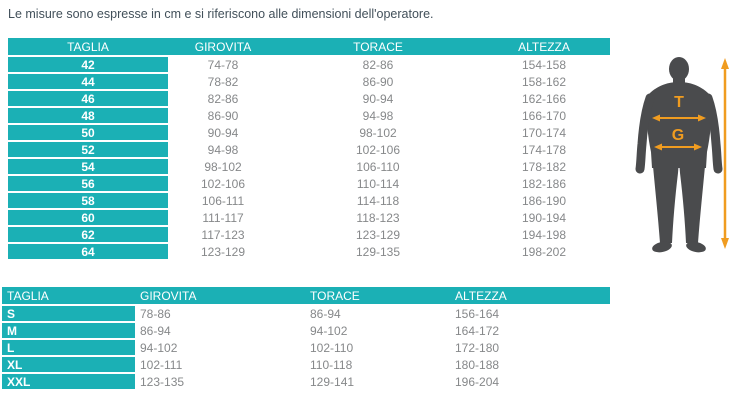 Image resolution: width=756 pixels, height=405 pixels. What do you see at coordinates (678, 147) in the screenshot?
I see `girovita-arrow-icon` at bounding box center [678, 147].